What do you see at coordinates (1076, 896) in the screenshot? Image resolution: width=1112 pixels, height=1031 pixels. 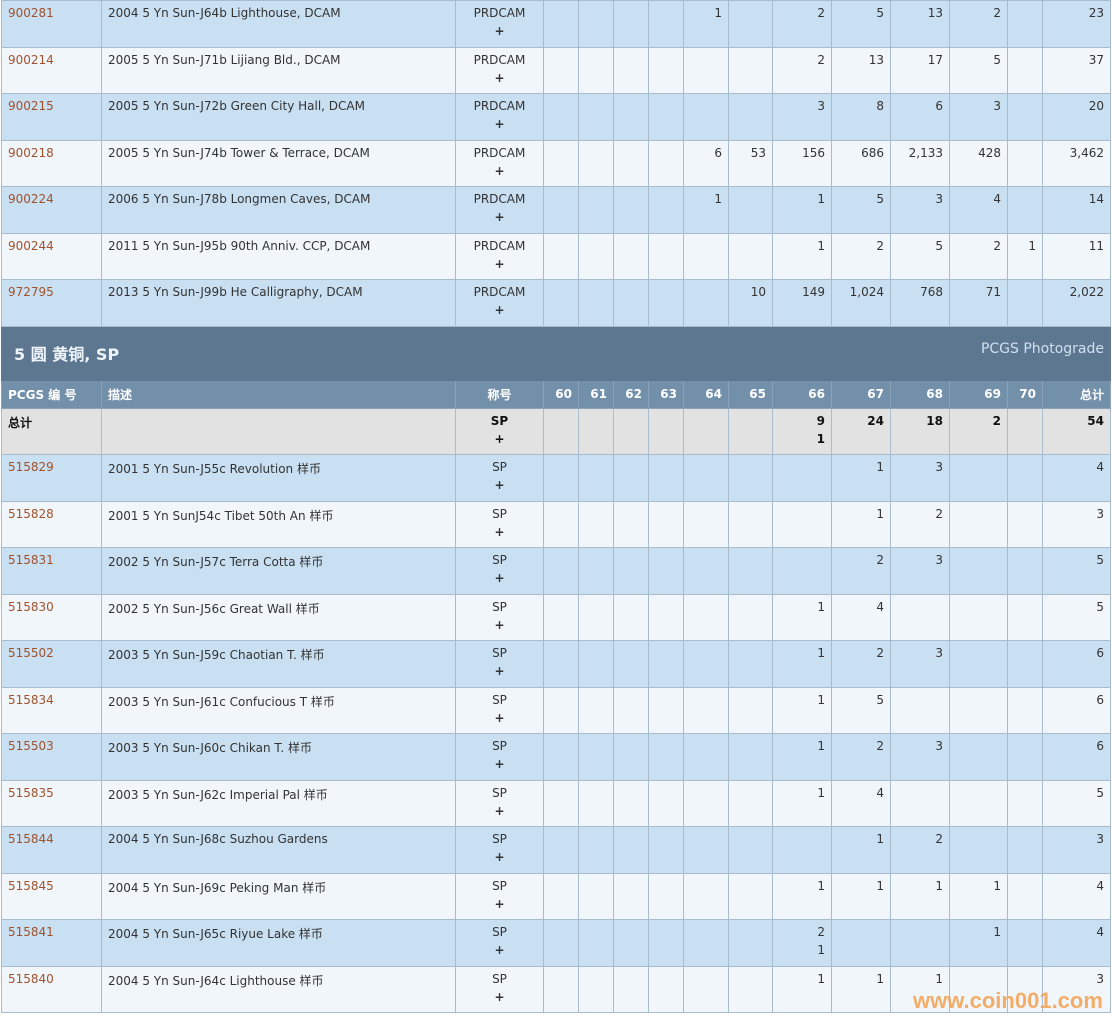 I see `total-cell: 4` at bounding box center [1076, 896].